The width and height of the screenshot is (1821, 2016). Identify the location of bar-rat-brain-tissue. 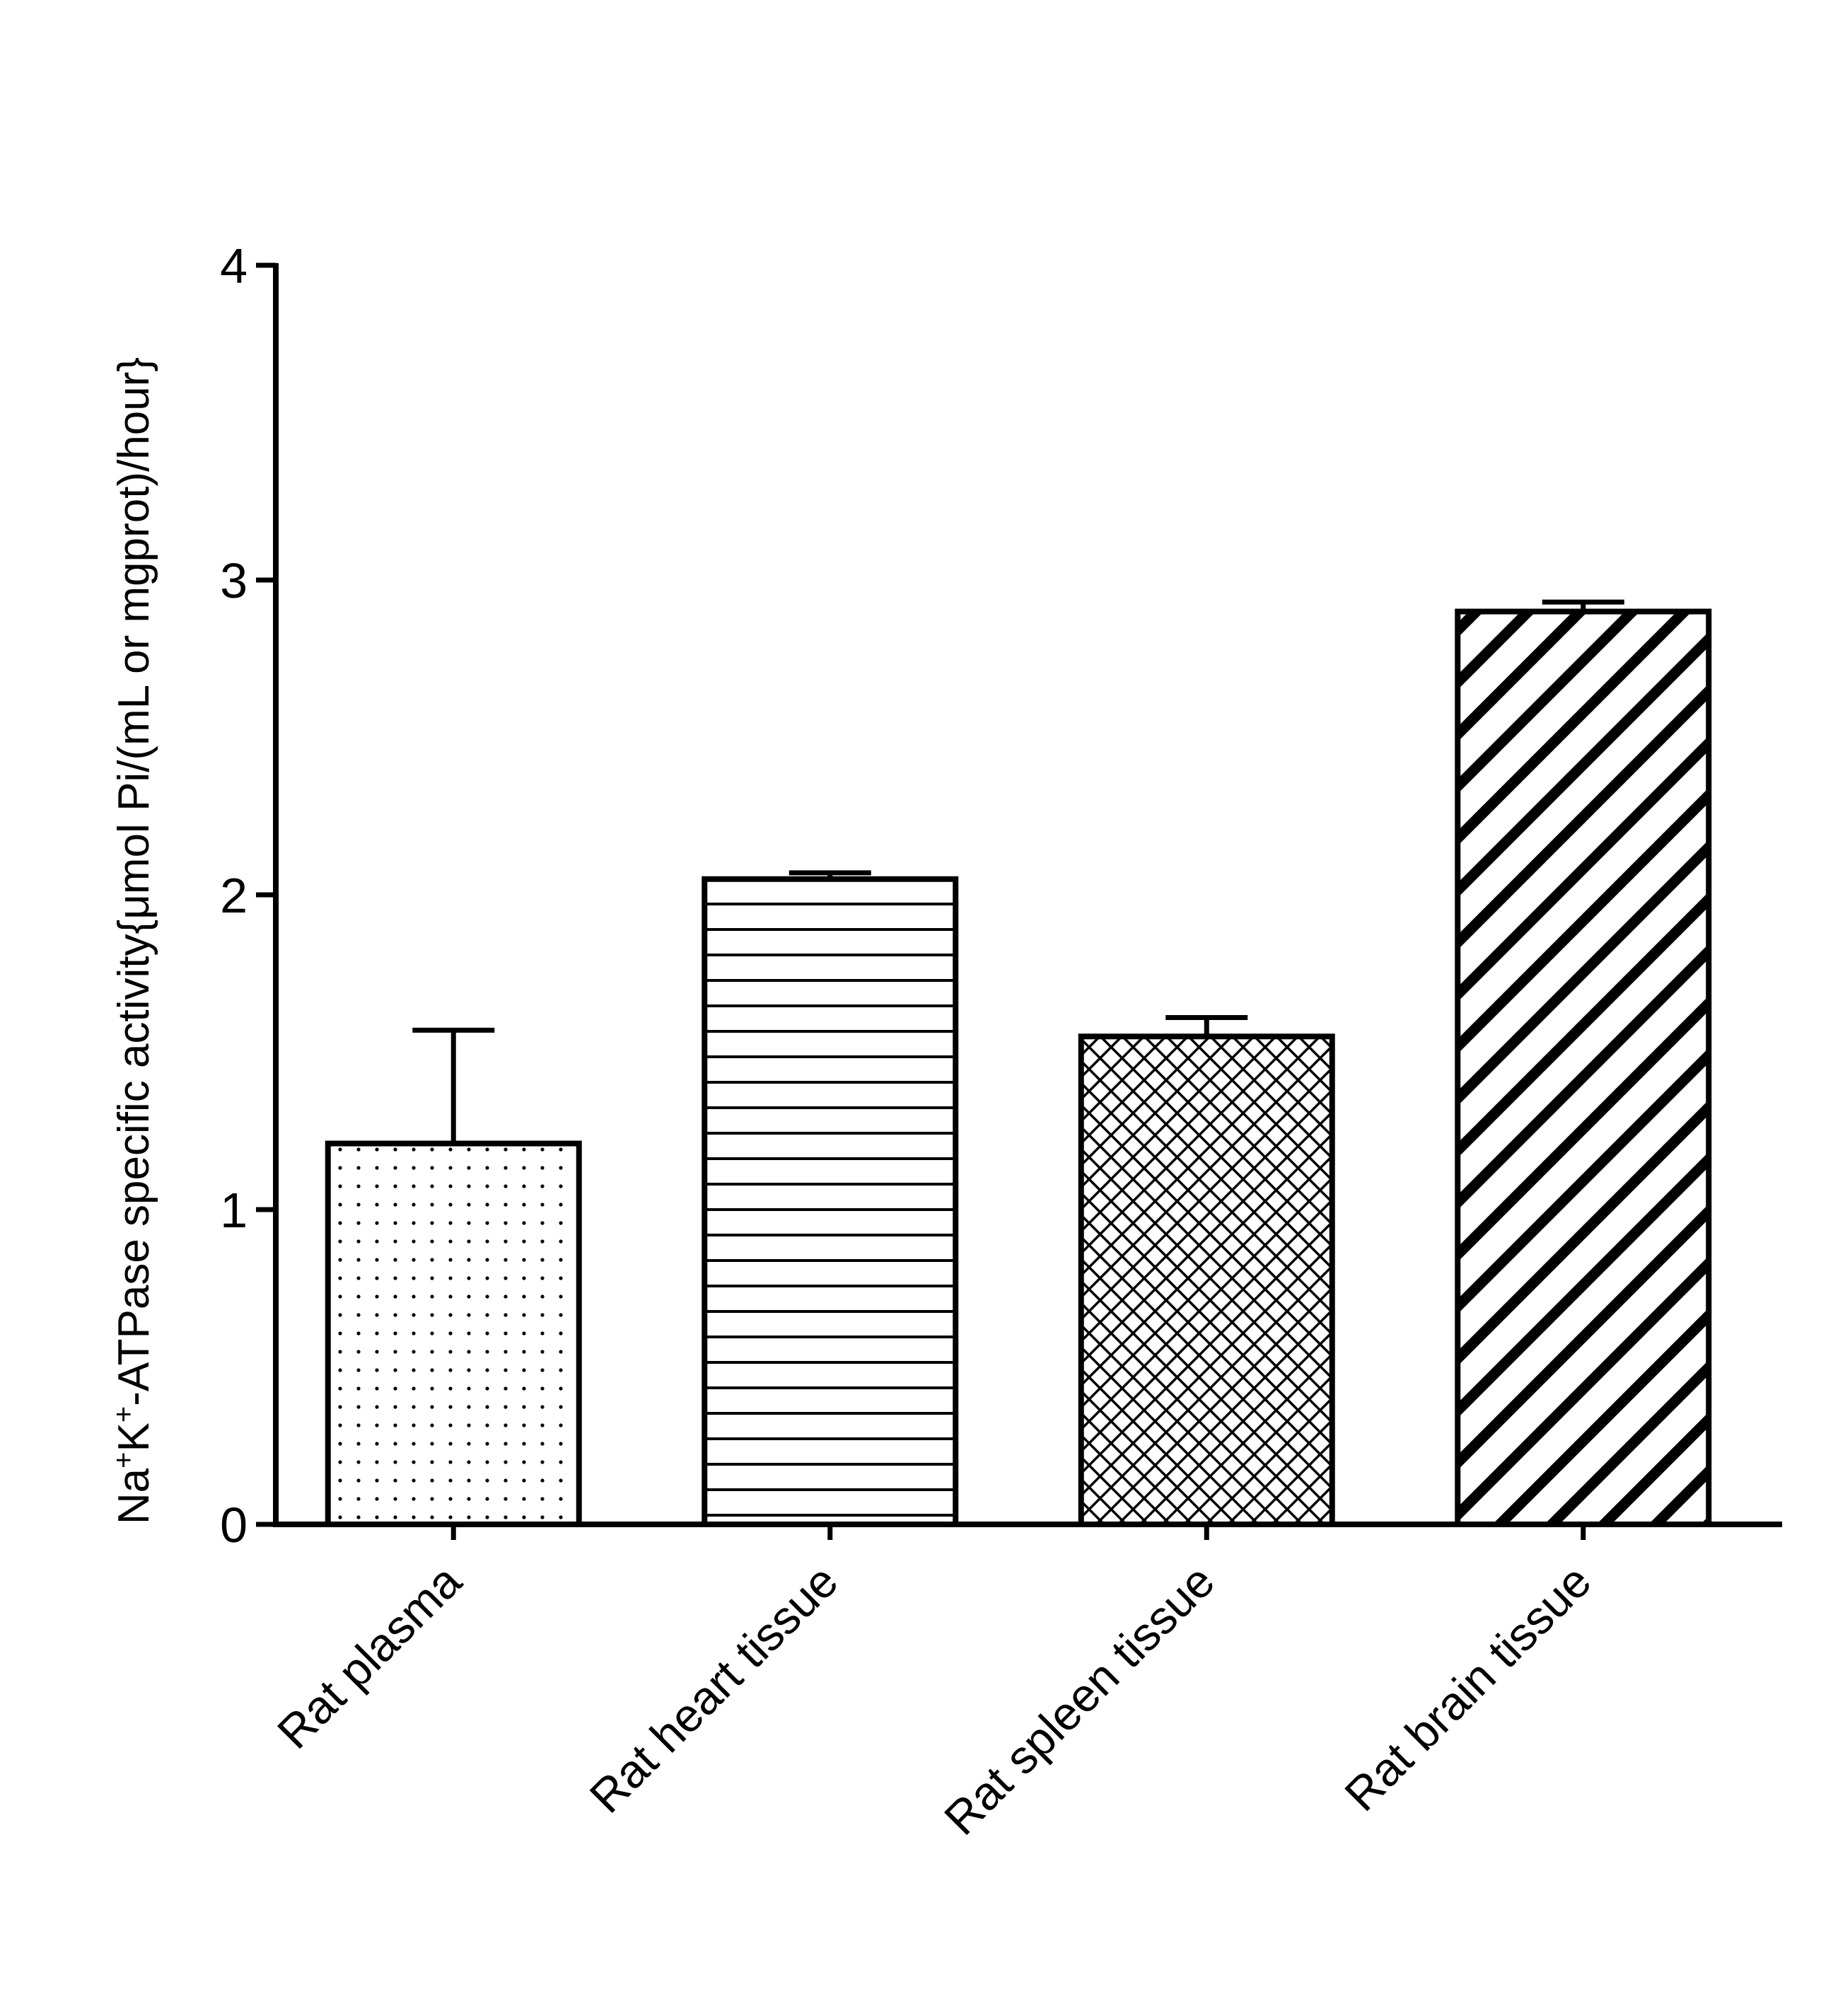
(1583, 1067).